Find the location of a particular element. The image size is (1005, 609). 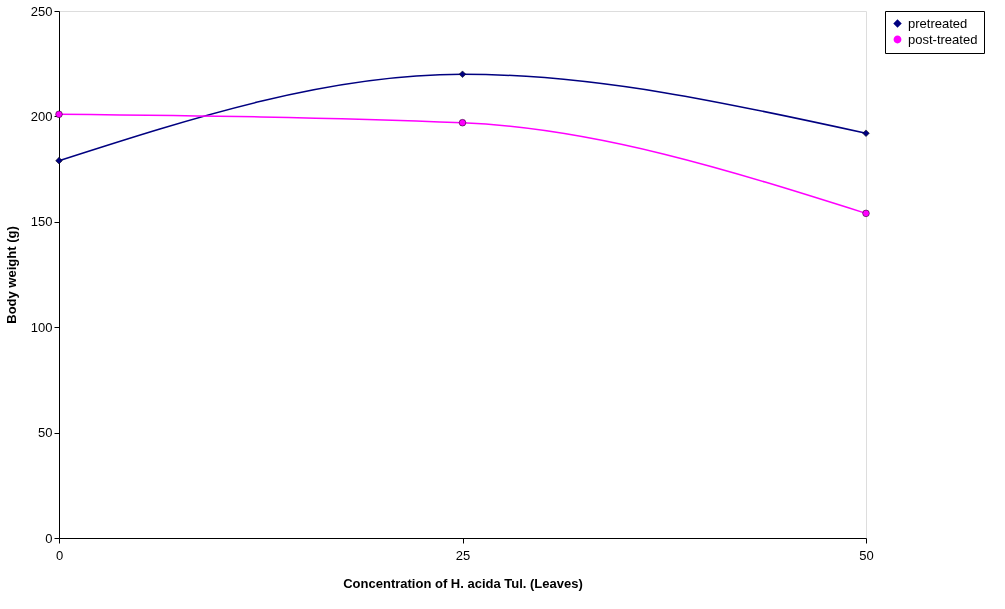

x-tick-label: 25 is located at coordinates (463, 555).